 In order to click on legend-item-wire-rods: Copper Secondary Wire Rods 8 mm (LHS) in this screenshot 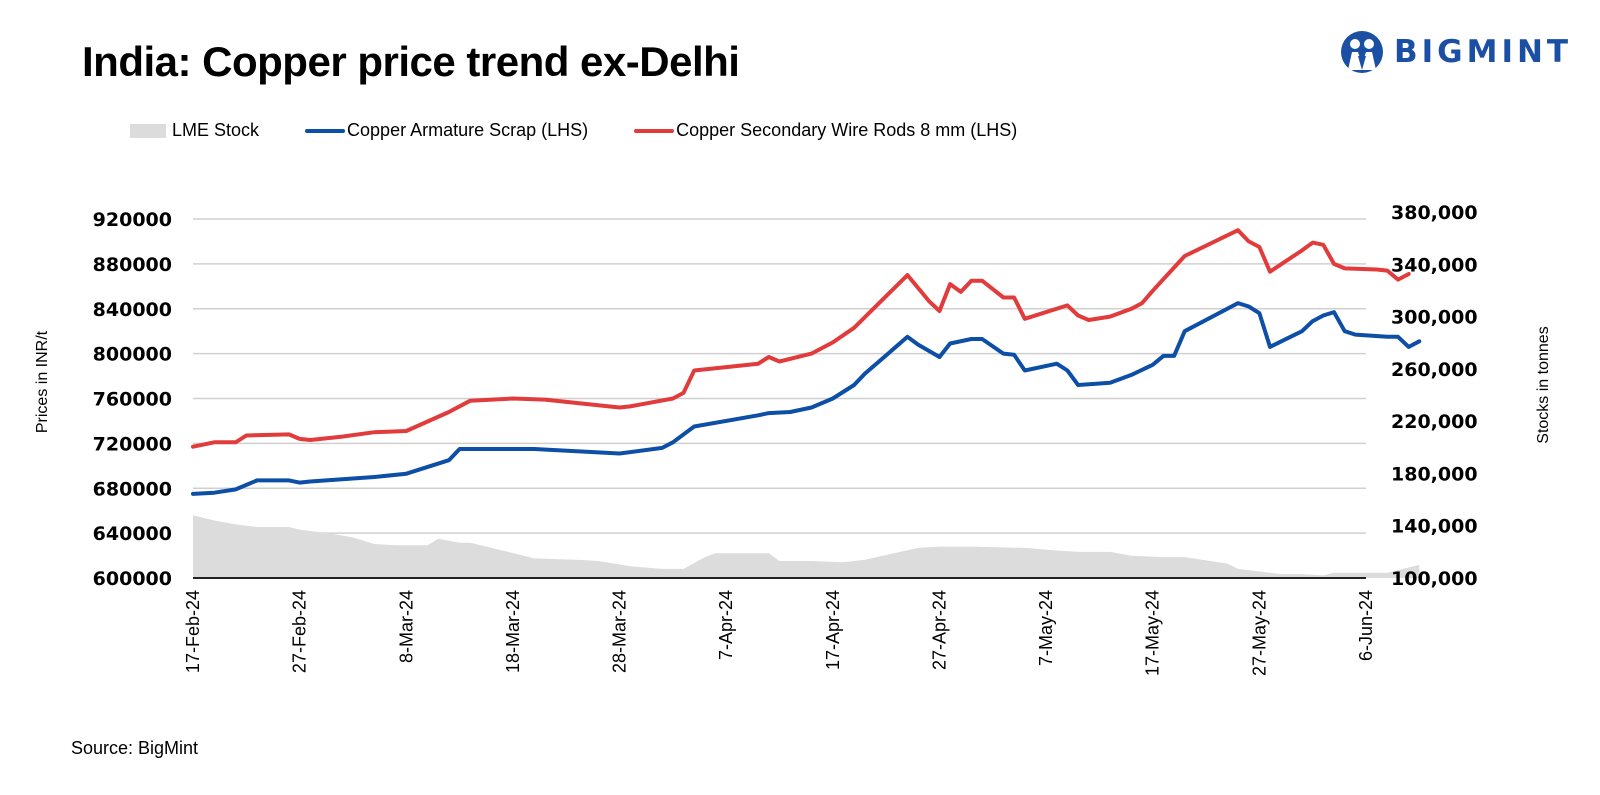, I will do `click(825, 130)`.